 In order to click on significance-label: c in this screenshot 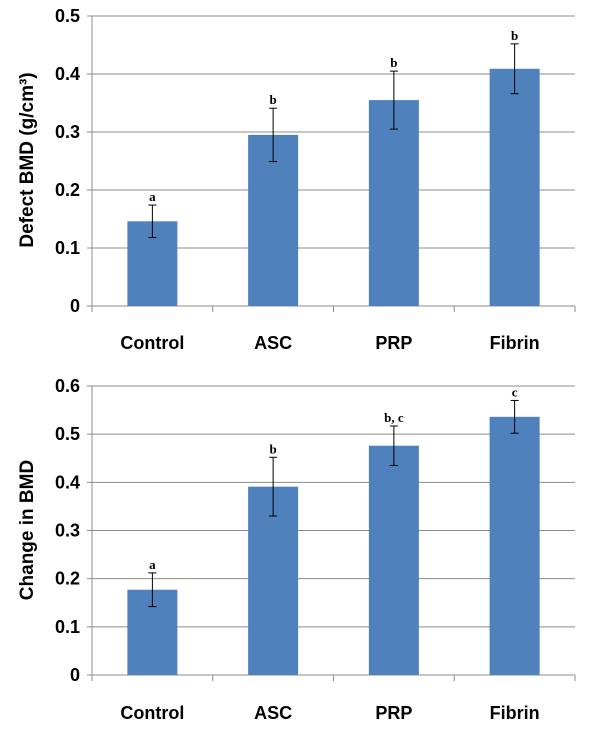, I will do `click(515, 391)`.